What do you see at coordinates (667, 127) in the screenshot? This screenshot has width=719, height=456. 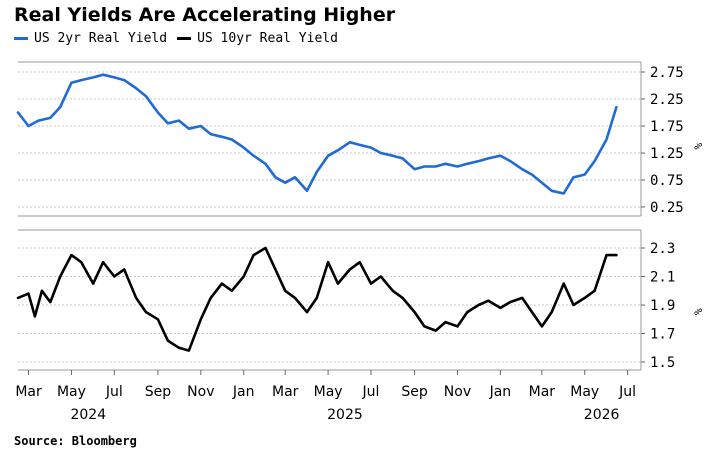 I see `top-y-tick-label: 1.75` at bounding box center [667, 127].